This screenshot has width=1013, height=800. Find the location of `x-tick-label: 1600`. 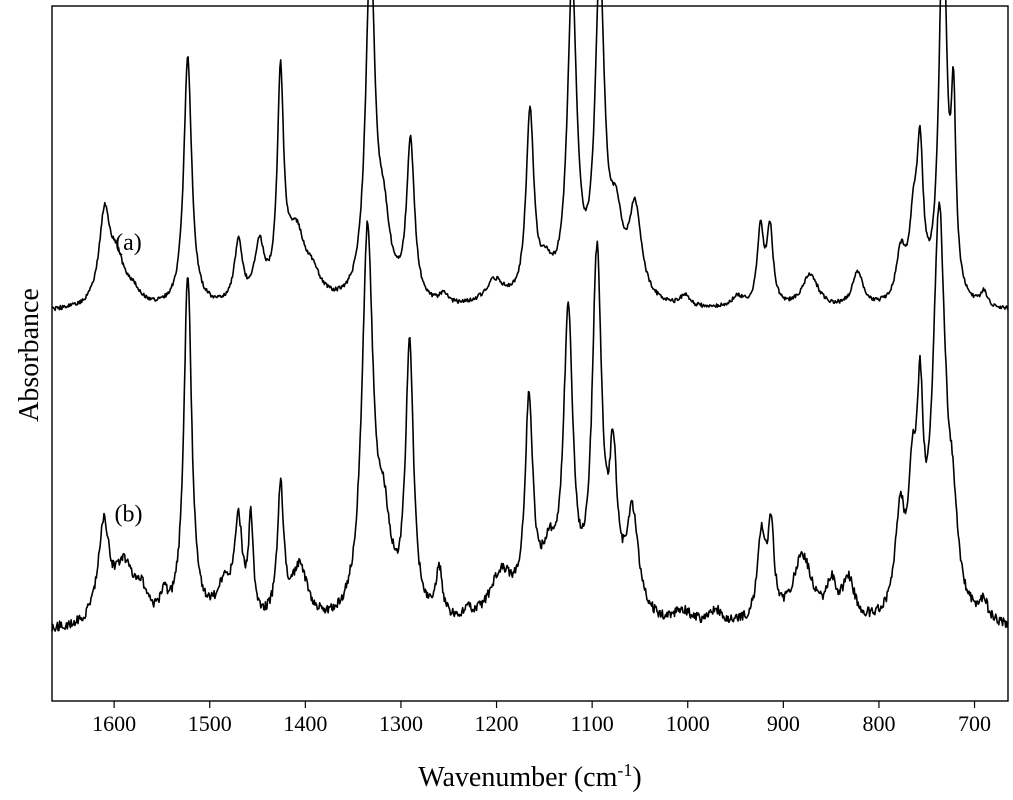

x-tick-label: 1600 is located at coordinates (114, 723).